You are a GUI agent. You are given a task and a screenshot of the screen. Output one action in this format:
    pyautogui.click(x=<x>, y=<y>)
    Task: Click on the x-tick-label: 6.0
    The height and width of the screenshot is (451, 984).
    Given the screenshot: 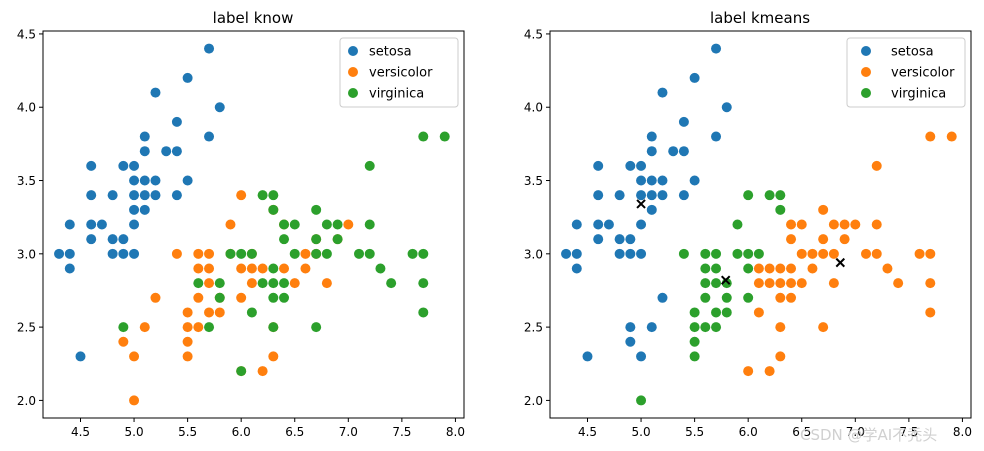 What is the action you would take?
    pyautogui.click(x=241, y=432)
    